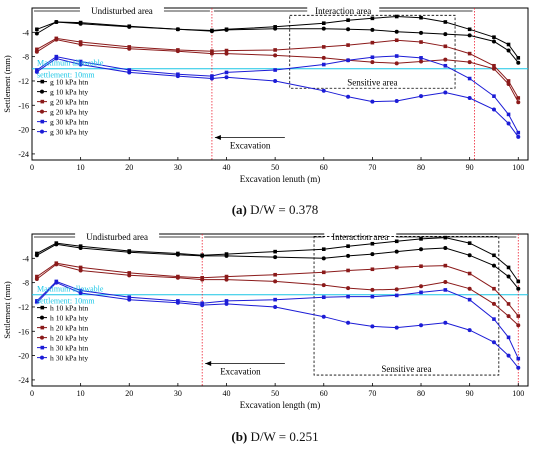 This screenshot has width=550, height=456. I want to click on c1-interaction-label: Interaction area, so click(360, 237).